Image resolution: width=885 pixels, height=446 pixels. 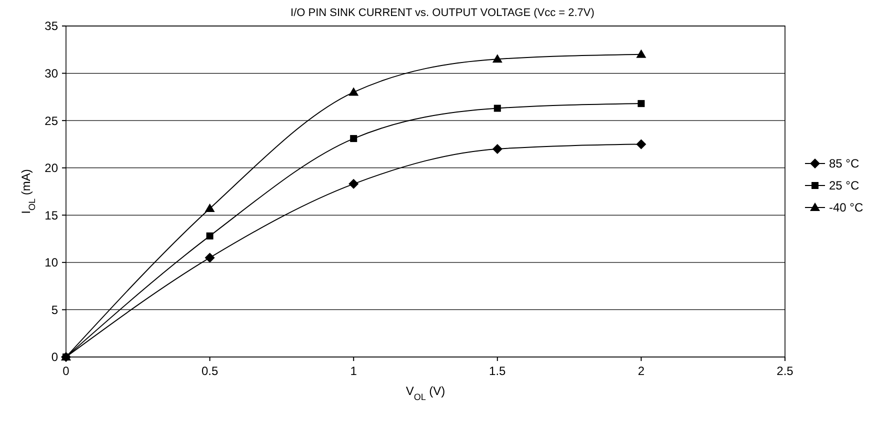 What do you see at coordinates (54, 357) in the screenshot?
I see `y-tick-label: 0` at bounding box center [54, 357].